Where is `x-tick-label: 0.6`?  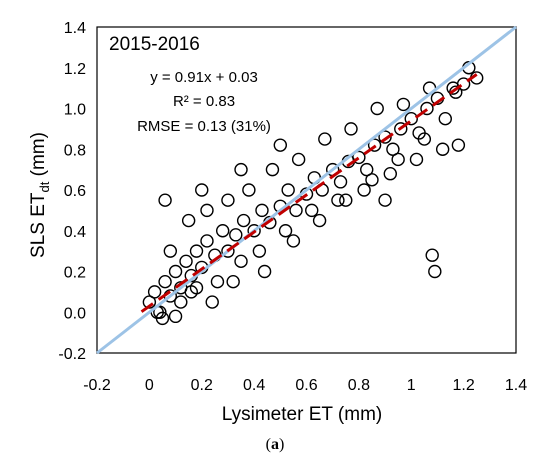 x-tick-label: 0.6 is located at coordinates (306, 385).